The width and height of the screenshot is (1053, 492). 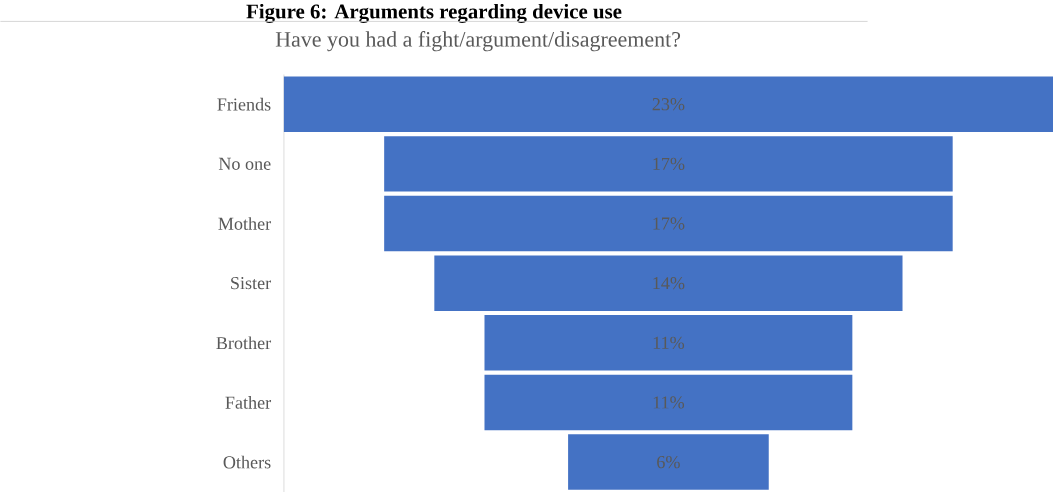 I want to click on data-label: 23%, so click(x=668, y=104).